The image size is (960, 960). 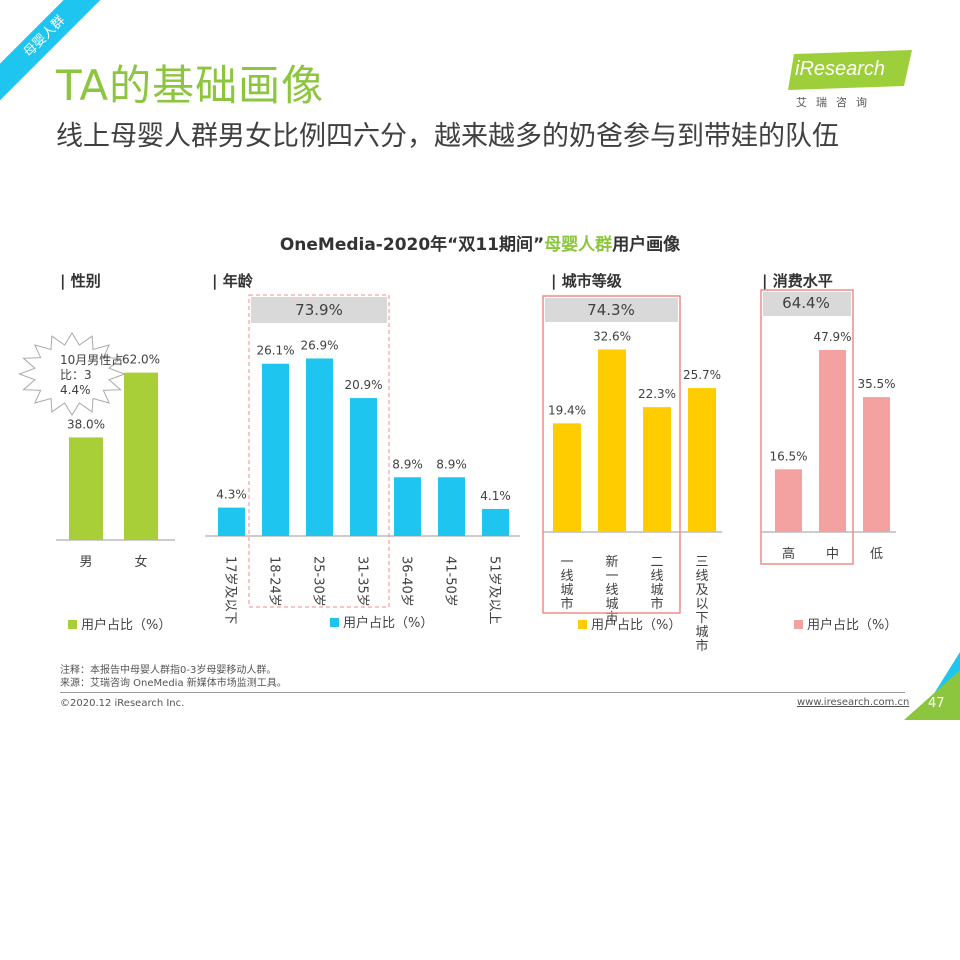 I want to click on section-city-title: | 城市等级, so click(x=586, y=281).